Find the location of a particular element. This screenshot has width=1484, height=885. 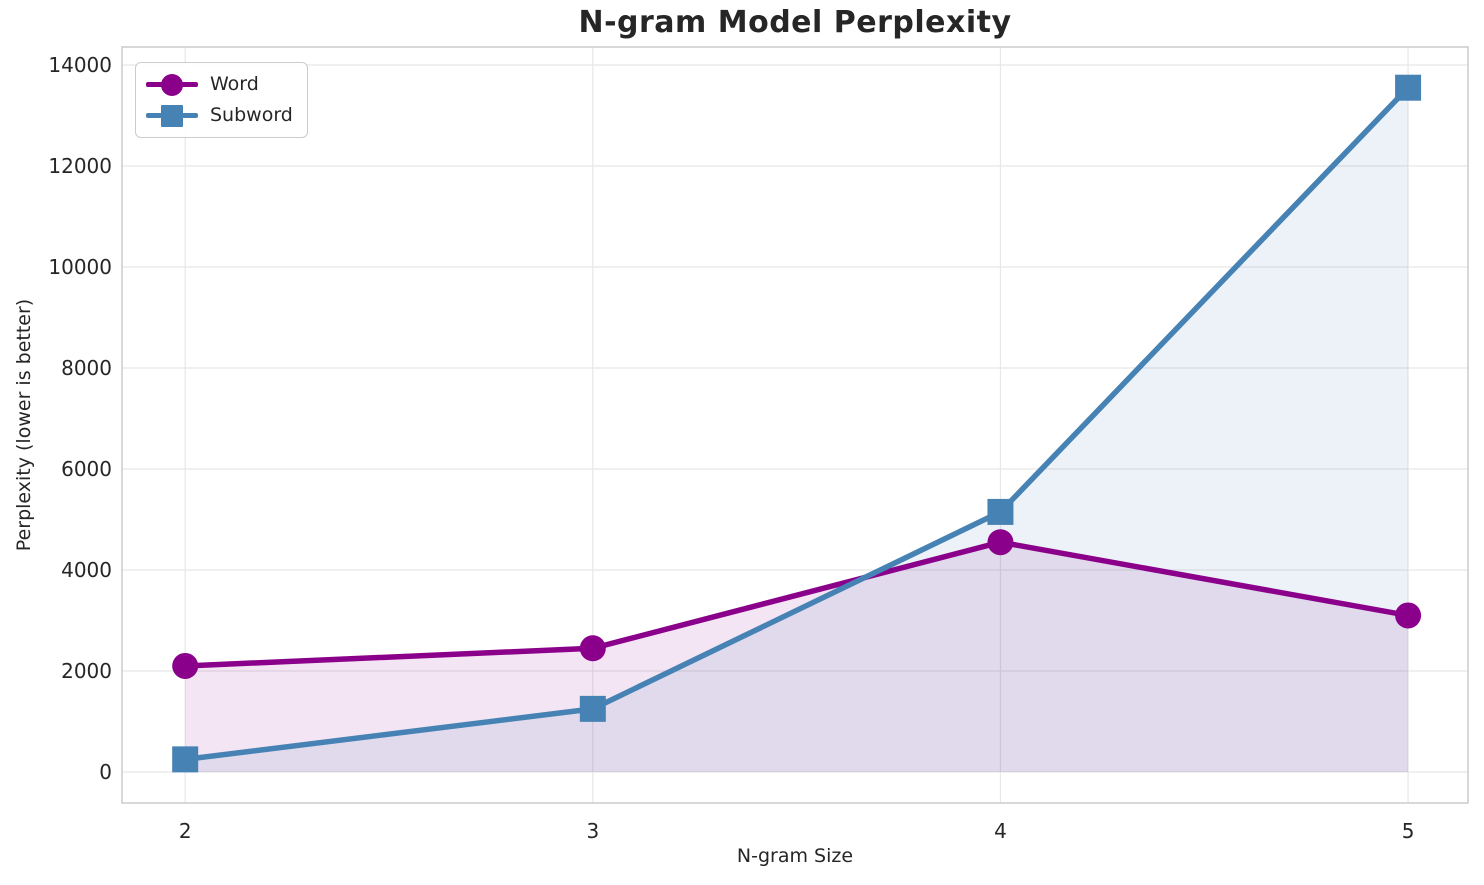

y-tick-label: 2000 is located at coordinates (86, 671).